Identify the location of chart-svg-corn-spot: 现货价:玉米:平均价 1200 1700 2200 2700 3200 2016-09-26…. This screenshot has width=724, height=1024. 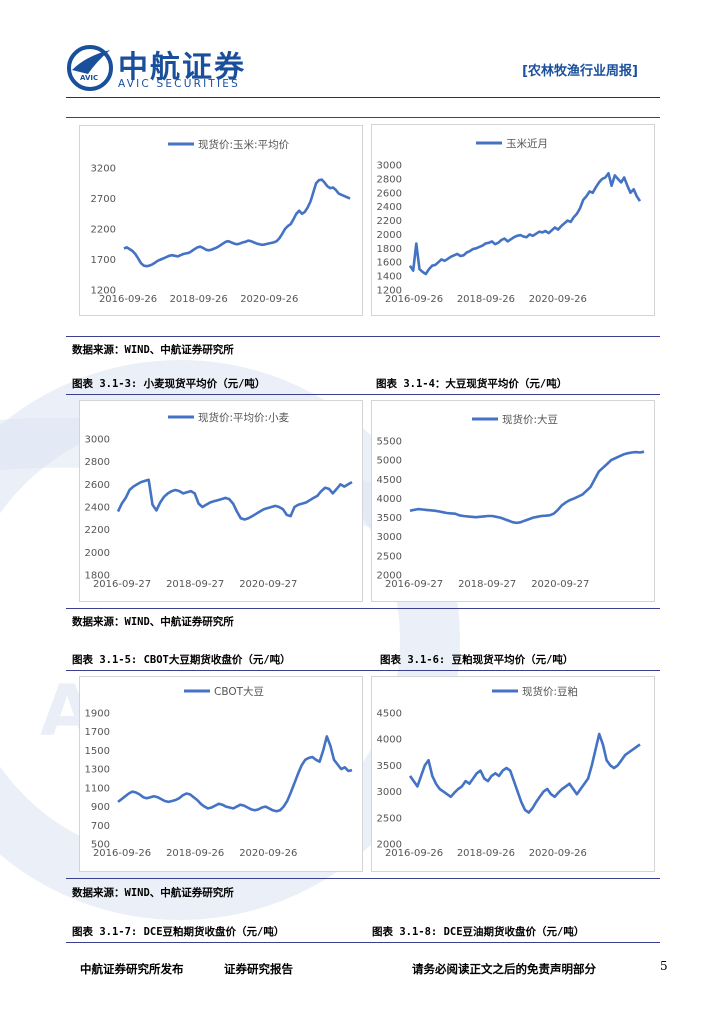
(221, 221).